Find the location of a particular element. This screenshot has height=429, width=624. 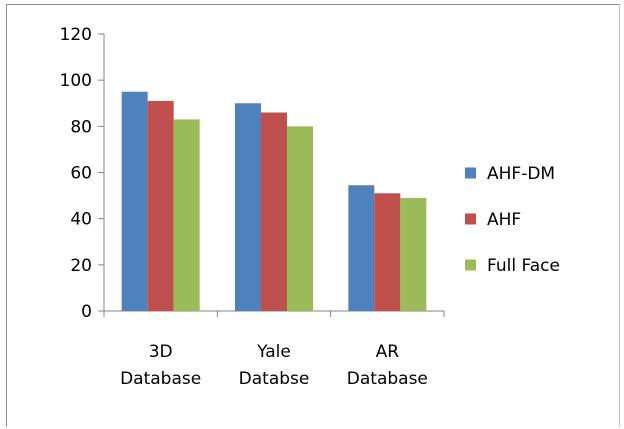

x-category-label: Databse is located at coordinates (274, 379).